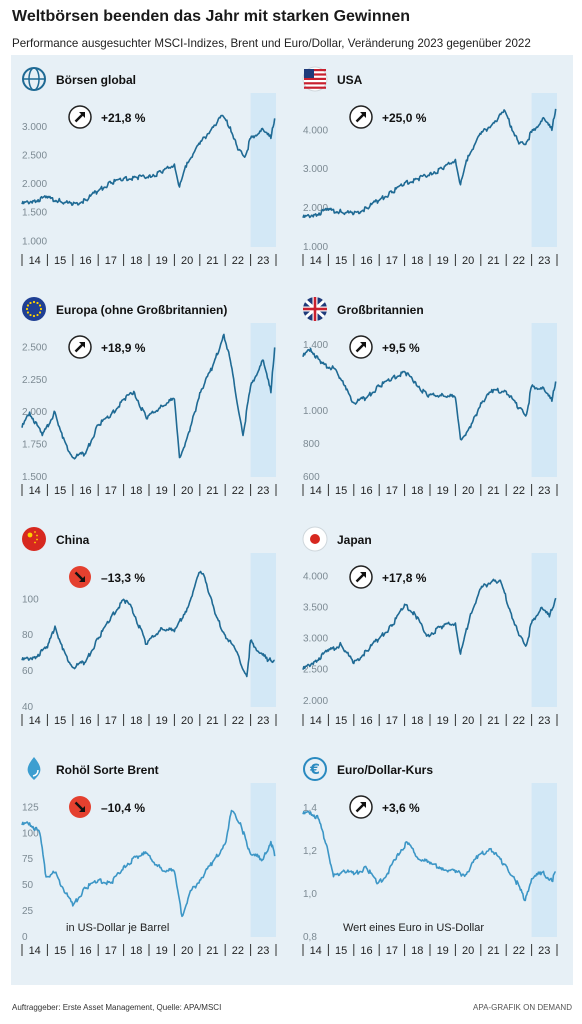 This screenshot has height=1024, width=582. I want to click on y-tick-label: 50, so click(28, 885).